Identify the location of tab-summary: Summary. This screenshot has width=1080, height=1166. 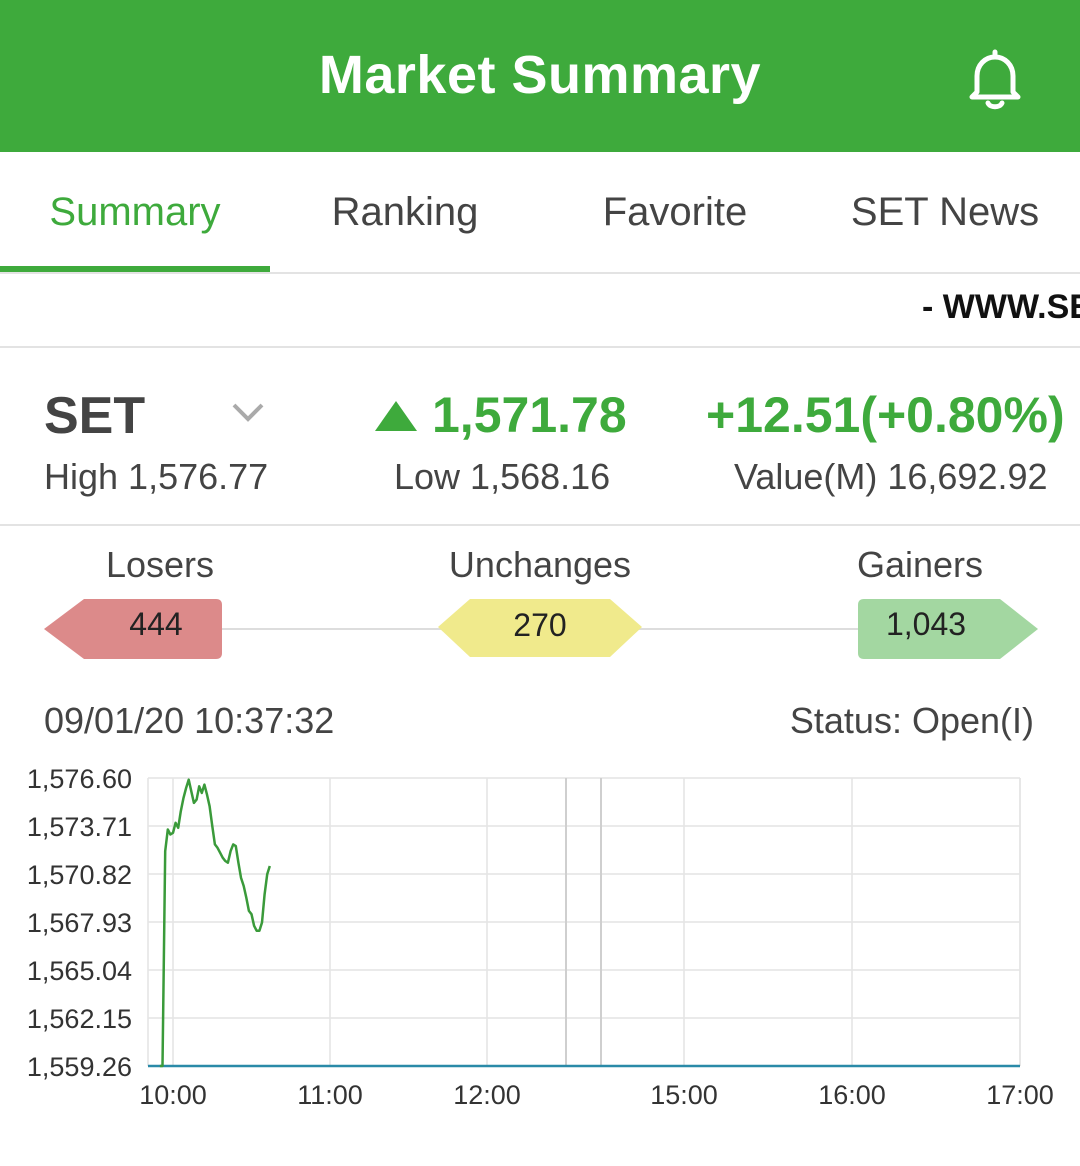
(135, 211).